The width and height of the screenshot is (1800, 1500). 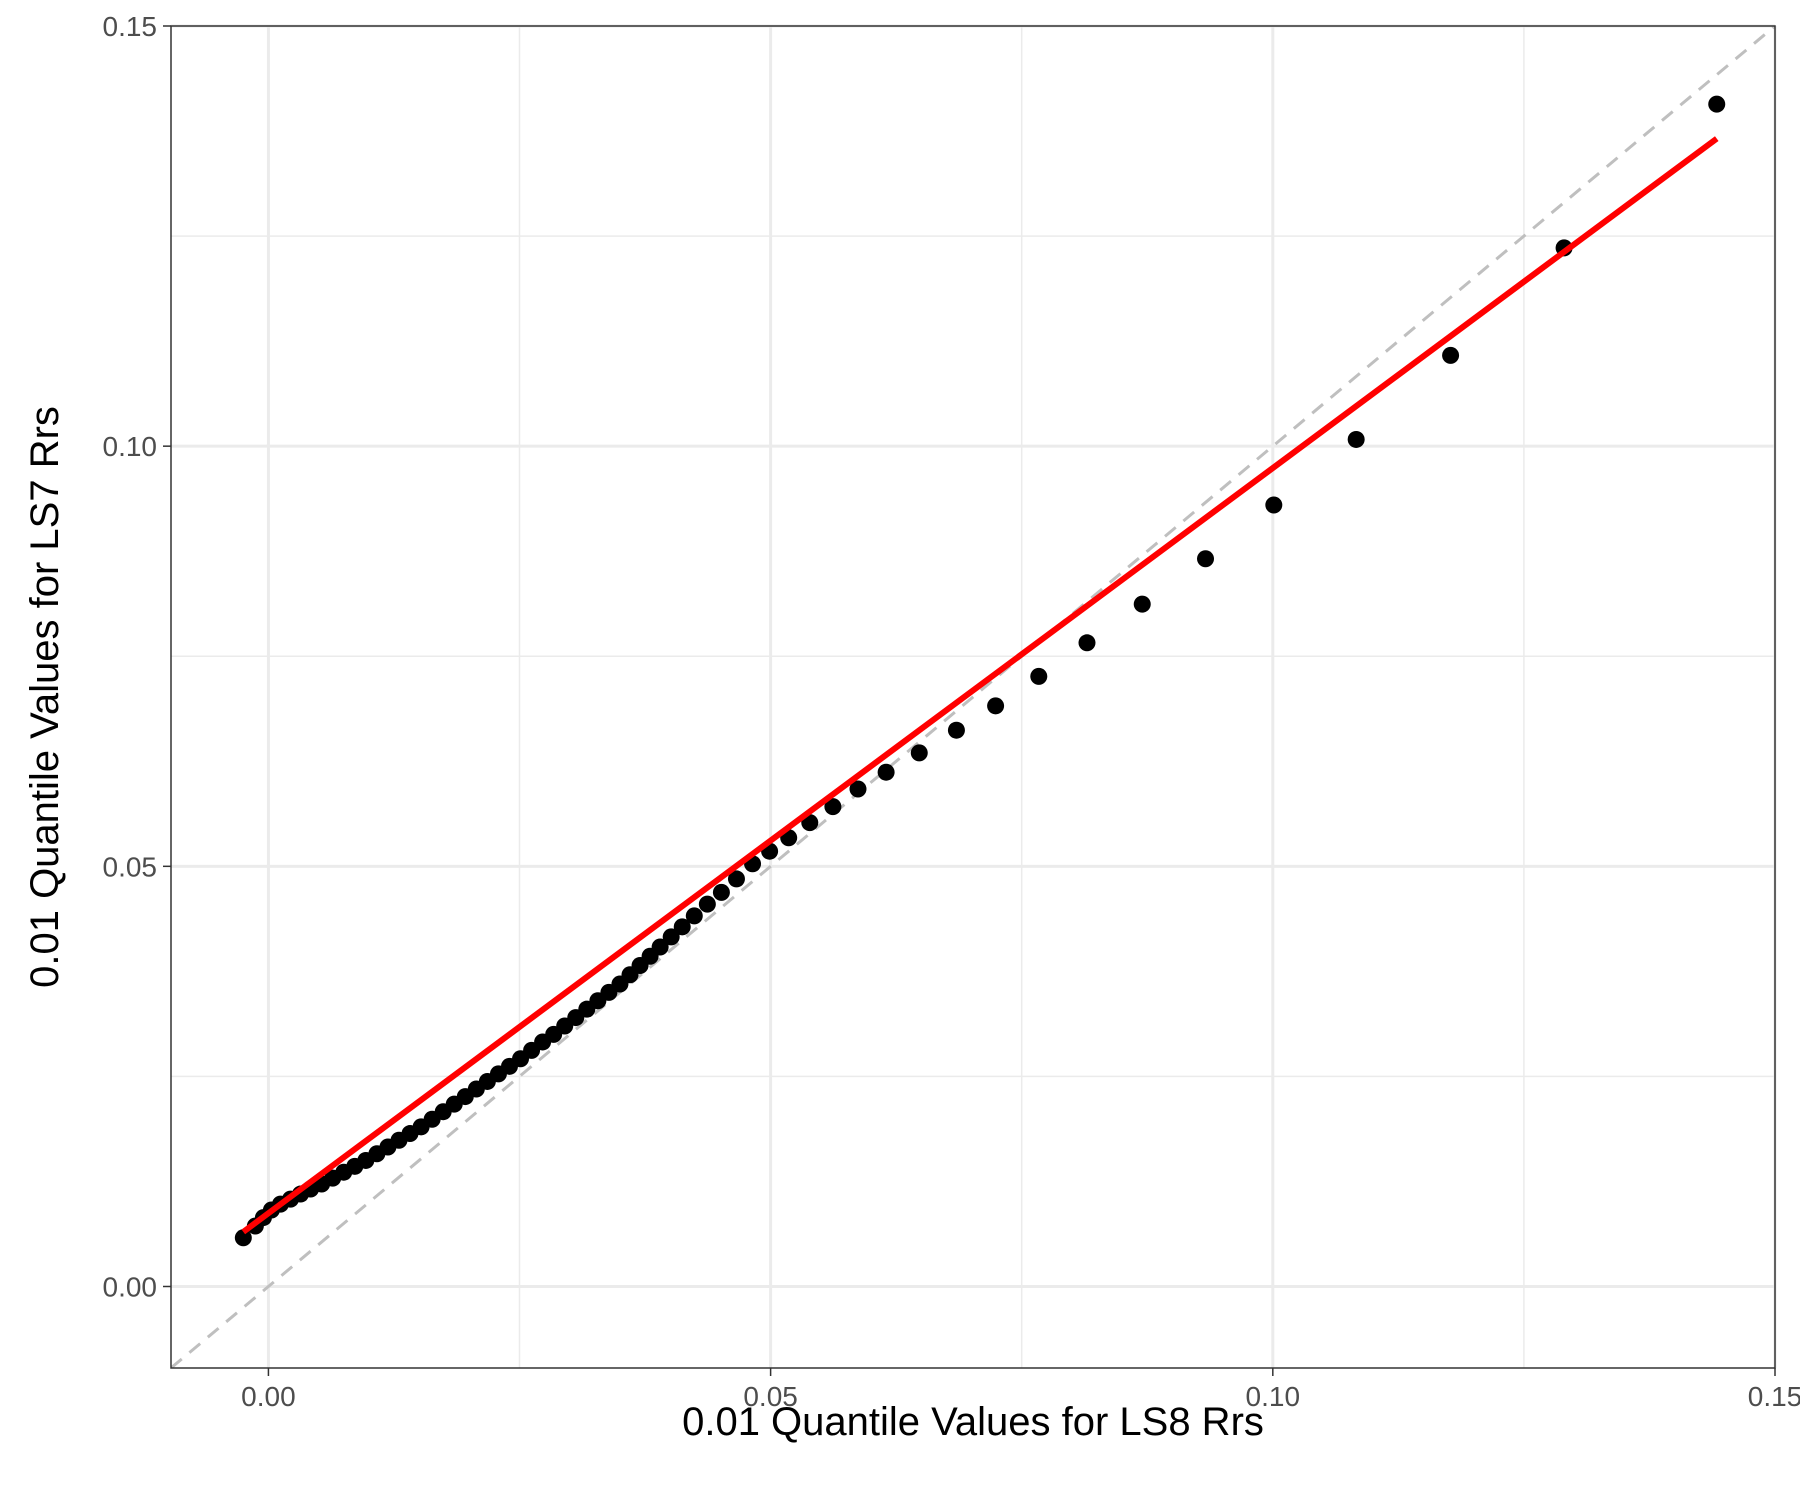 I want to click on x-axis-ticks: 0.00 0.05 0.10 0.15, so click(x=1020, y=1390).